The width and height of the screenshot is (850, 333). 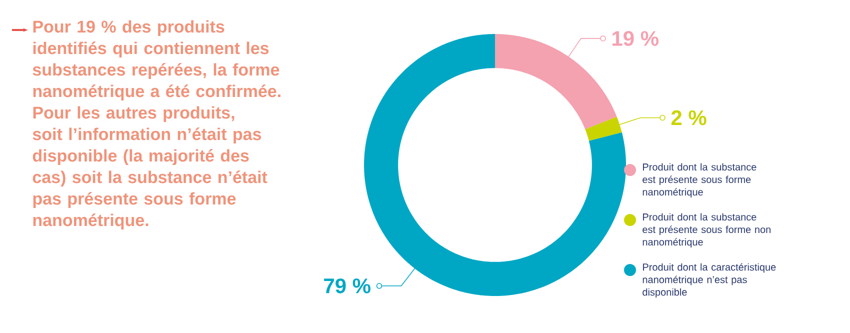 I want to click on data-label: 19 %, so click(x=635, y=38).